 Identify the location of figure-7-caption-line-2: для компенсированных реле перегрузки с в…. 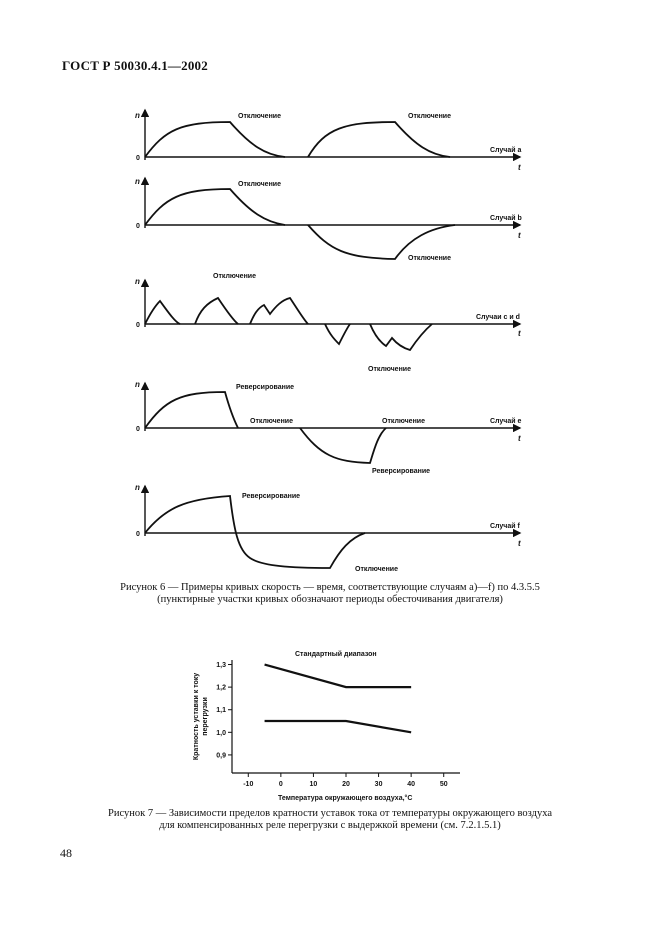
(330, 825).